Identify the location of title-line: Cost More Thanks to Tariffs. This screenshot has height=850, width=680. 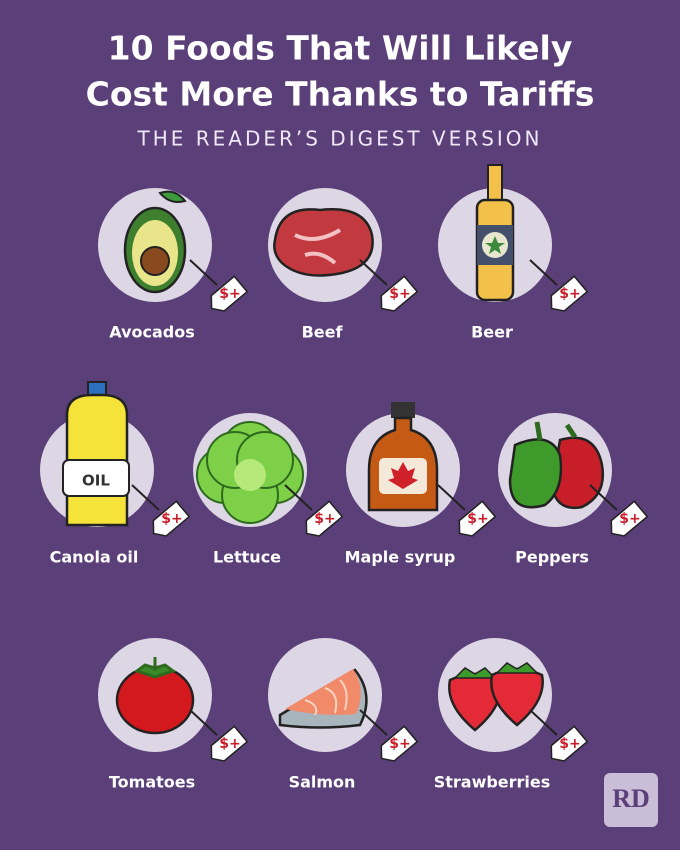
(340, 94).